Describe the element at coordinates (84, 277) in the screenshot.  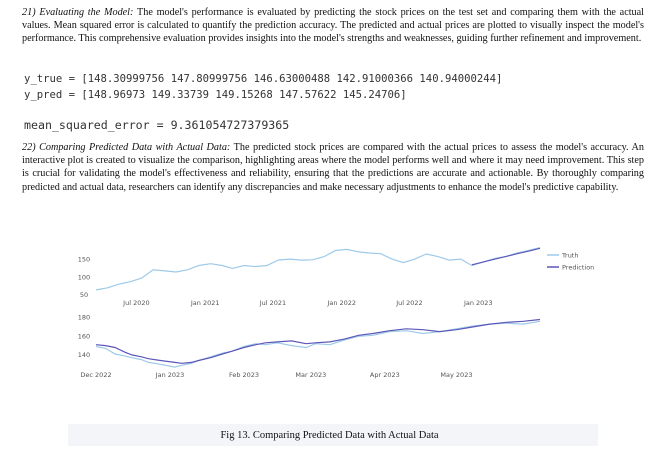
I see `y-tick-label: 100` at that location.